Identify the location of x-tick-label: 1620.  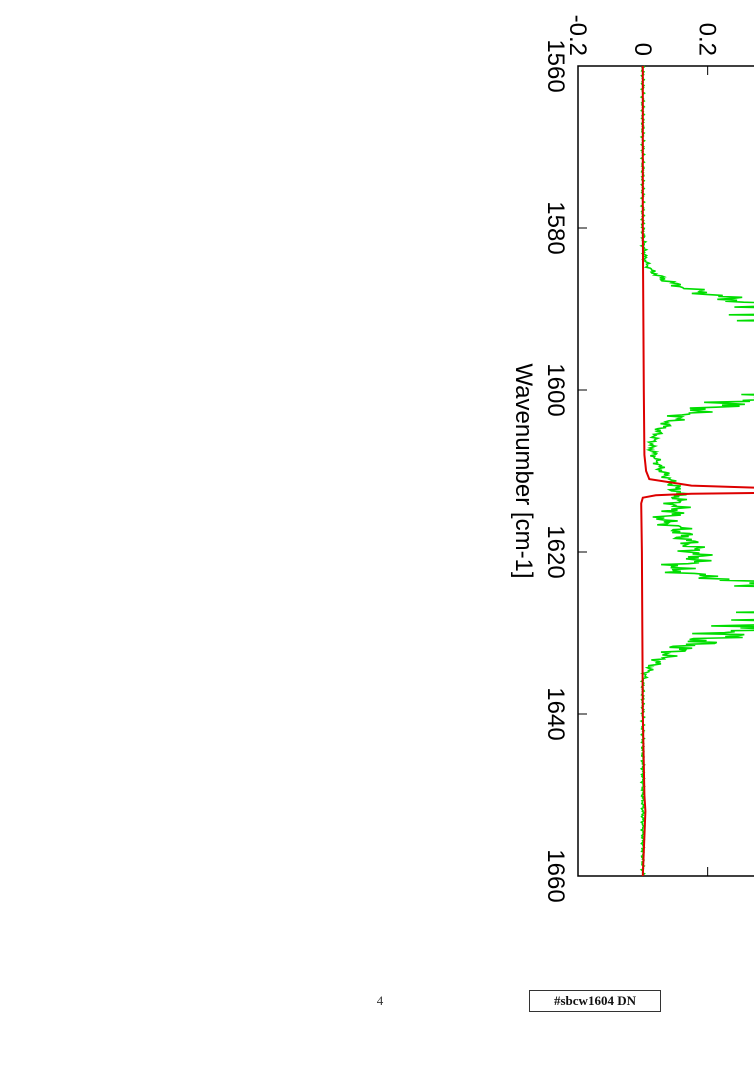
(555, 551).